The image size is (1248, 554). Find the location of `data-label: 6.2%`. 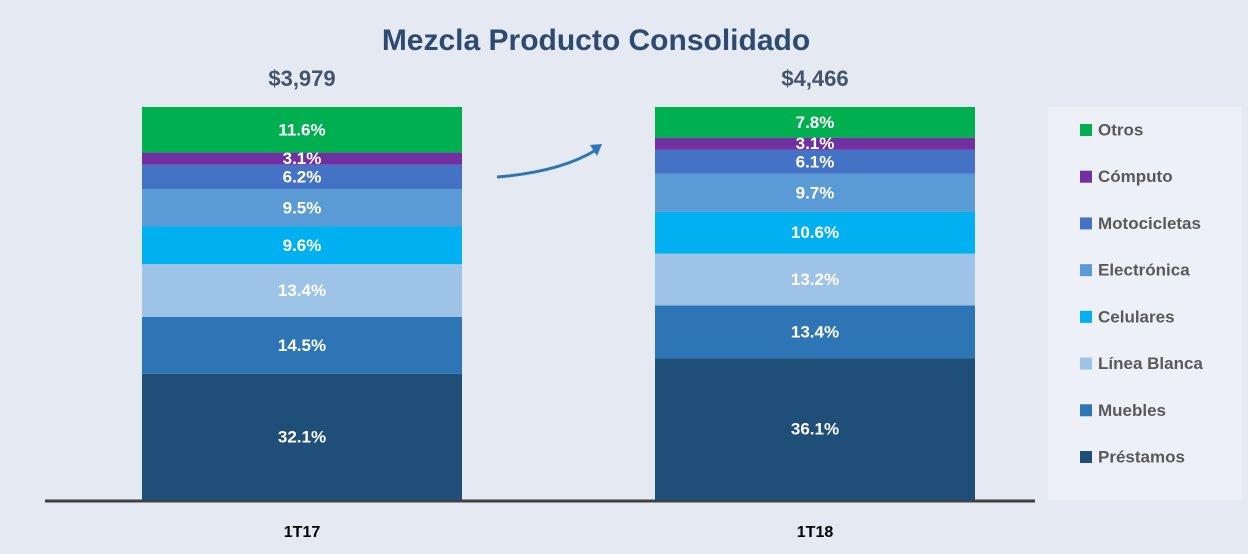

data-label: 6.2% is located at coordinates (302, 176).